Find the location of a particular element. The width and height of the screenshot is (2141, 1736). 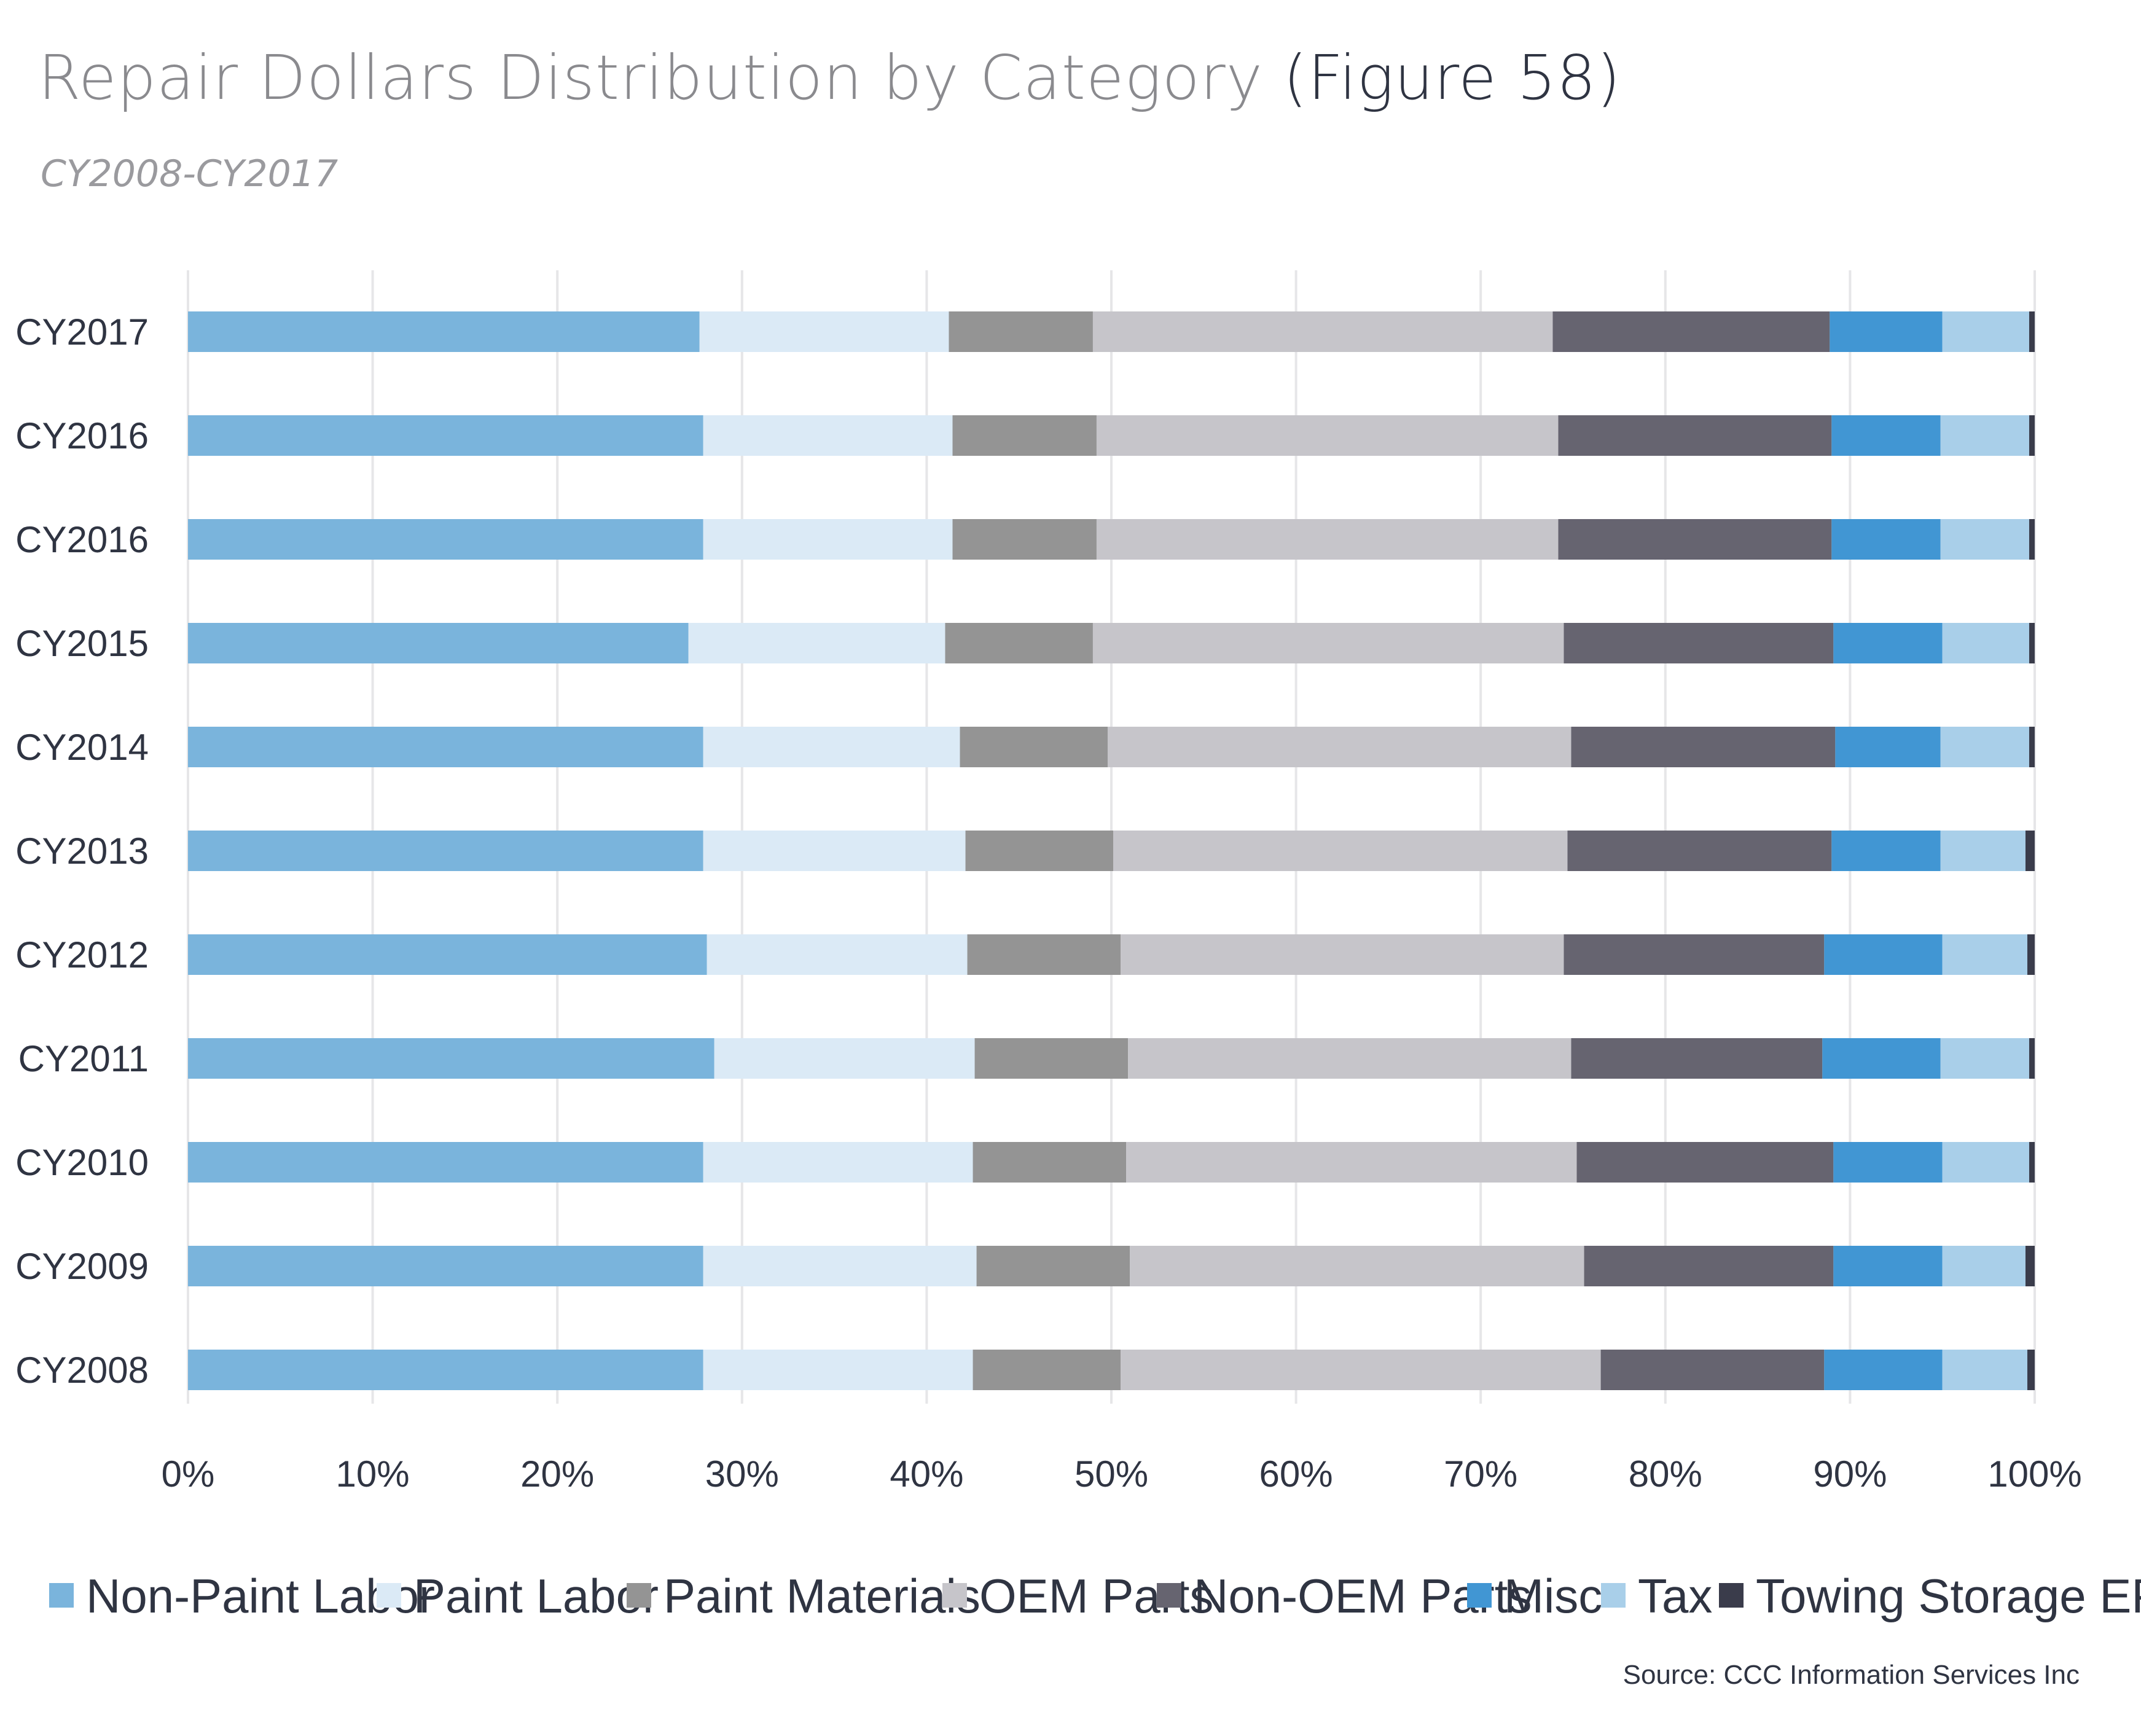

category-label: CY2013 is located at coordinates (82, 851).